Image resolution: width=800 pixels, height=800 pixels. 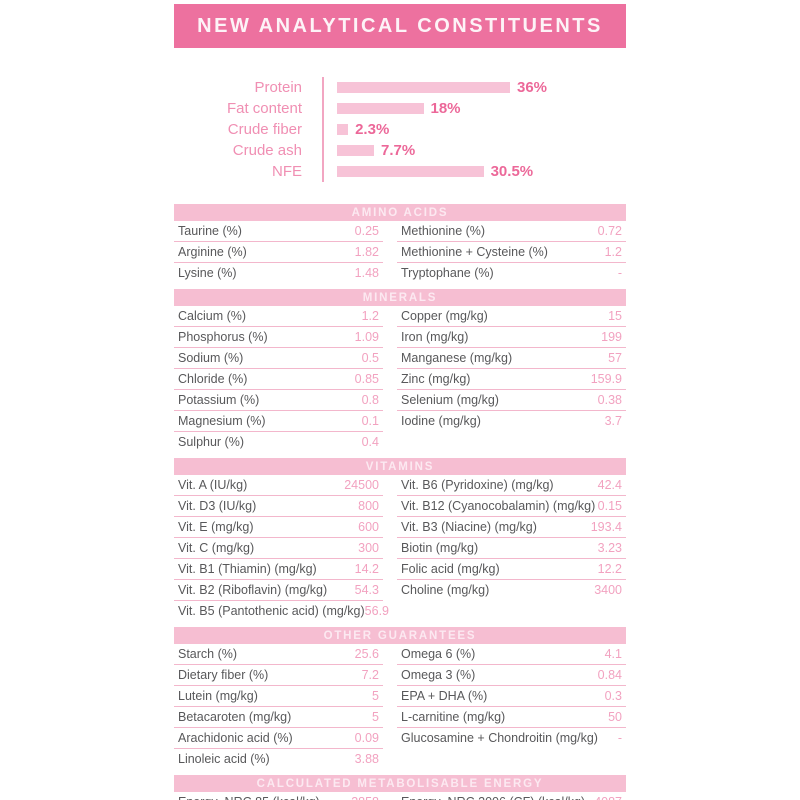 I want to click on table-row: Vit. C (mg/kg) 300, so click(x=278, y=548).